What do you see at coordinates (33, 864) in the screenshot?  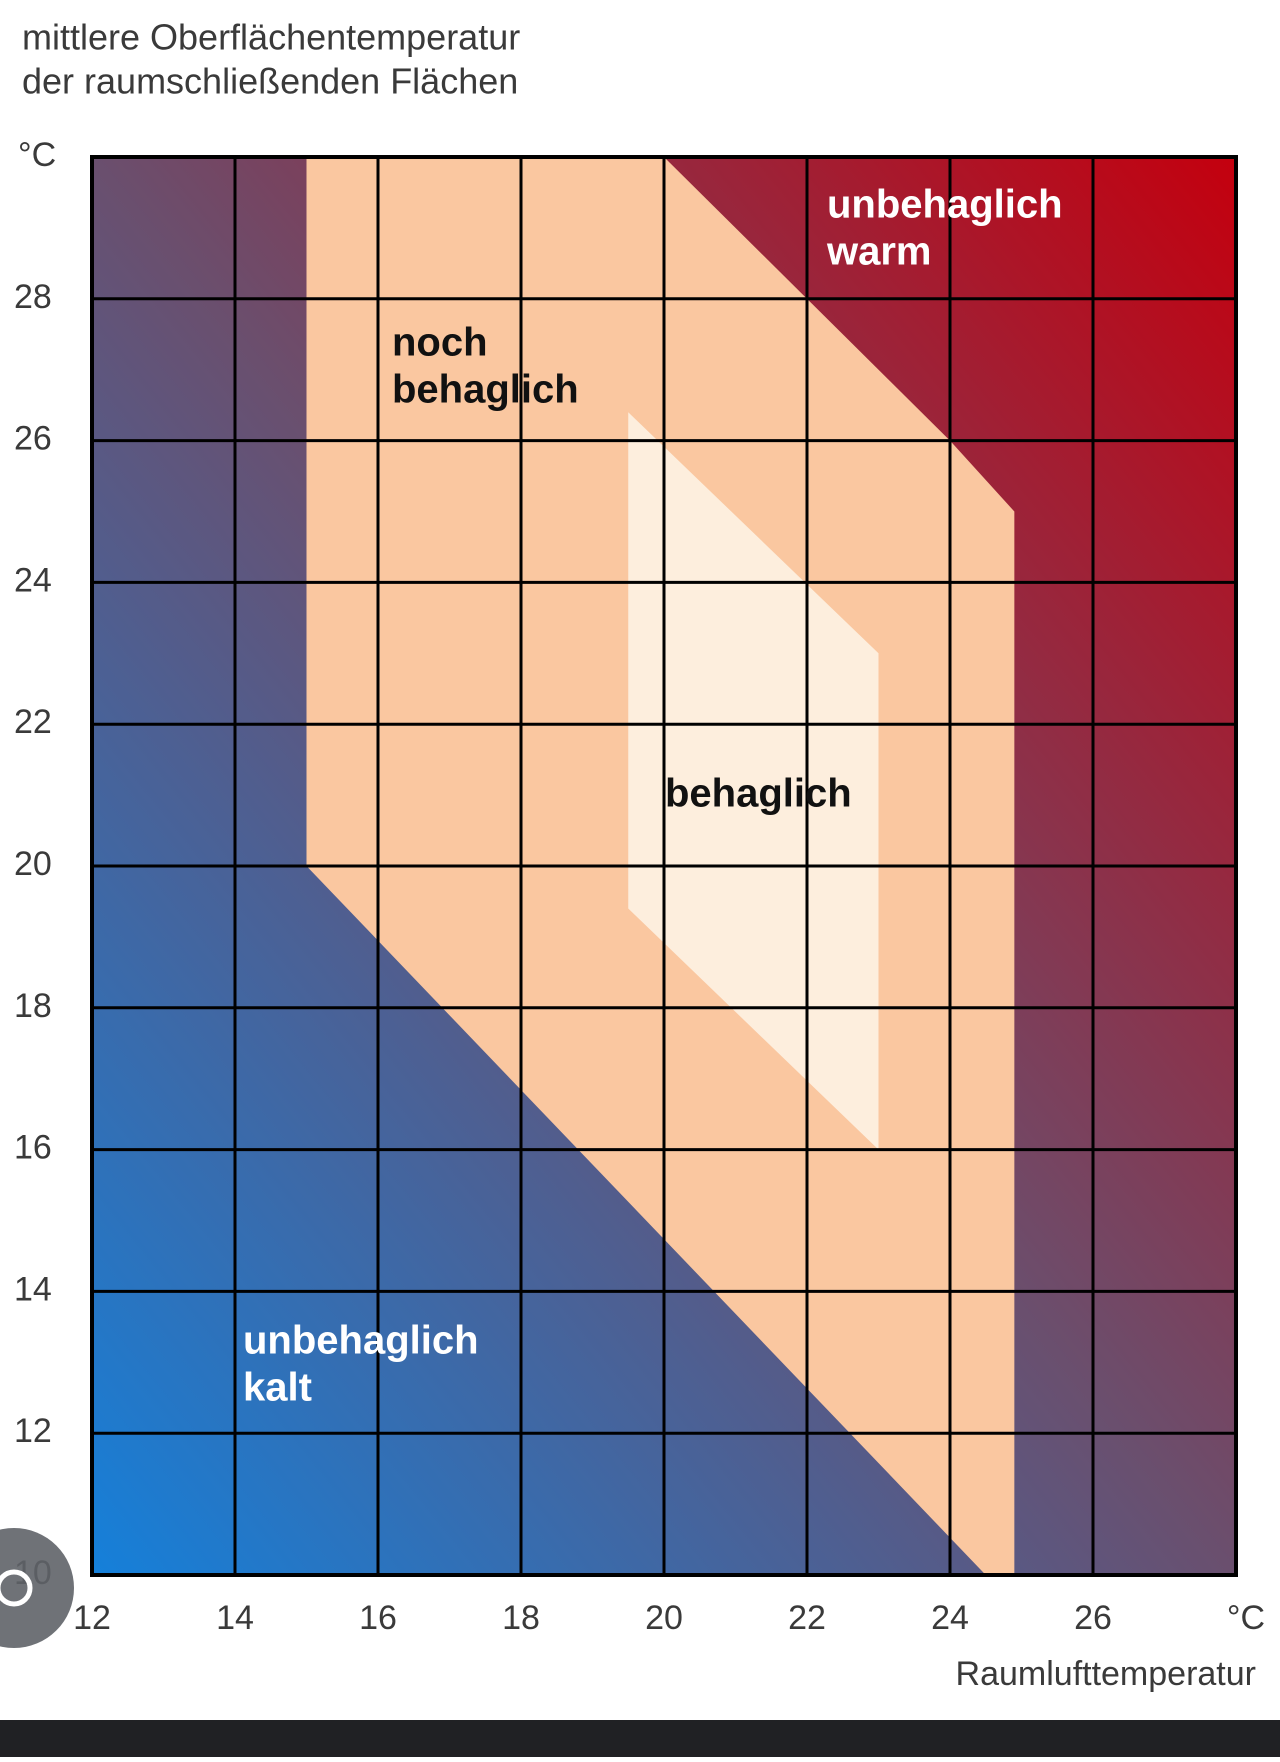 I see `y-tick-label: 20` at bounding box center [33, 864].